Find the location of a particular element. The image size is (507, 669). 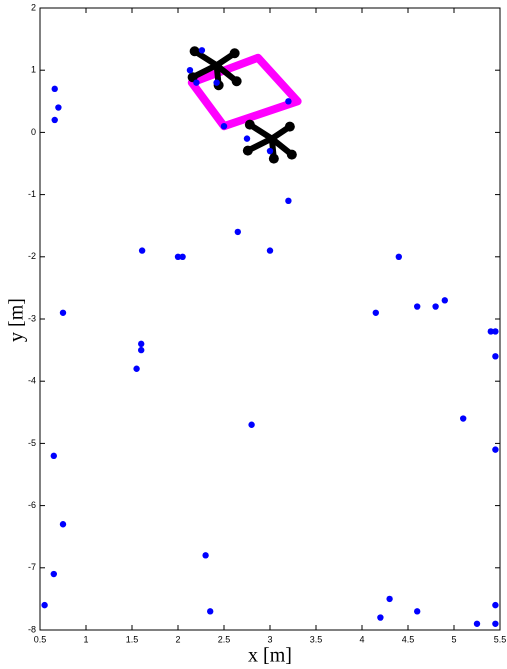

x-axis-label: x [m] is located at coordinates (270, 656).